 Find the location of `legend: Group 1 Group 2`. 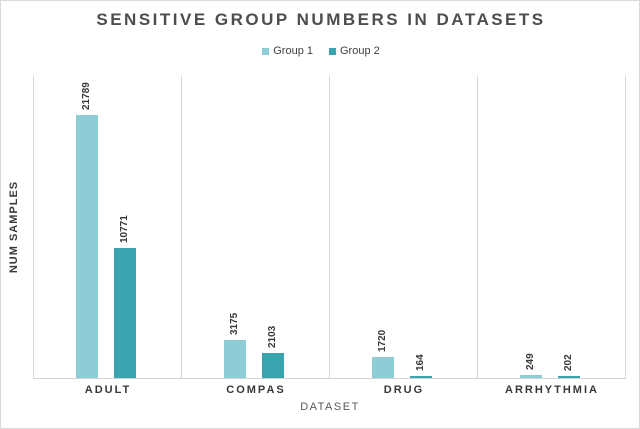

legend: Group 1 Group 2 is located at coordinates (320, 51).